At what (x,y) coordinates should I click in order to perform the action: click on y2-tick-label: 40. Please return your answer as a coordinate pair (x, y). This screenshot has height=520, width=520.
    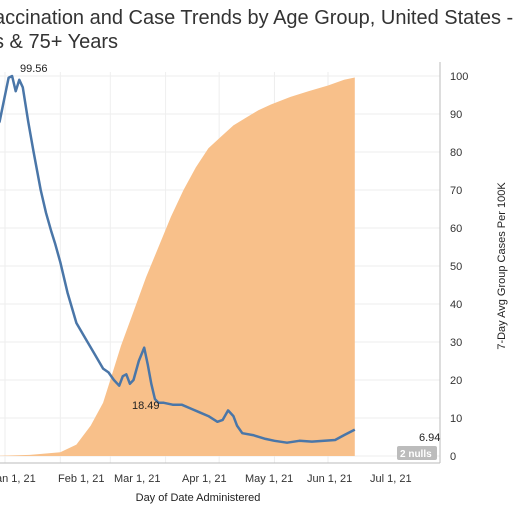
    Looking at the image, I should click on (456, 305).